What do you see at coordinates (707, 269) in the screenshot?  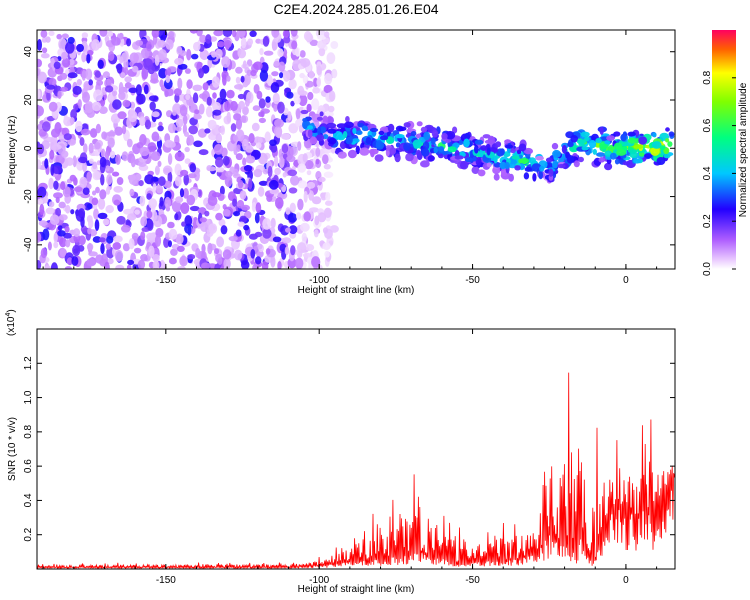 I see `colorbar-tick-label: 0.0` at bounding box center [707, 269].